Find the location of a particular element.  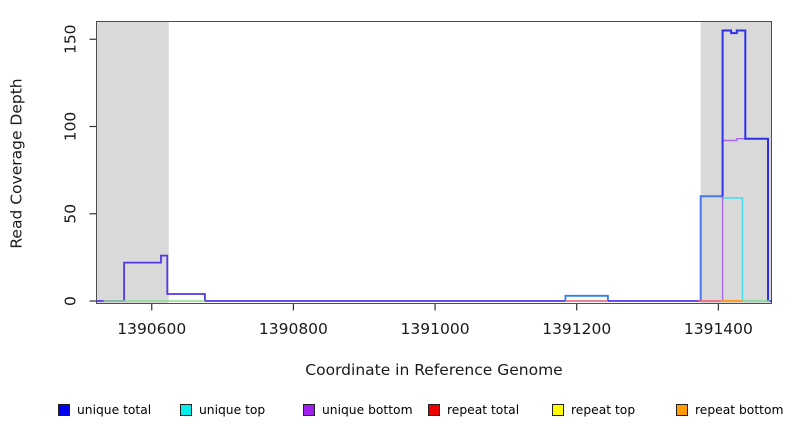

legend-item-unique-bottom: unique bottom is located at coordinates (358, 410).